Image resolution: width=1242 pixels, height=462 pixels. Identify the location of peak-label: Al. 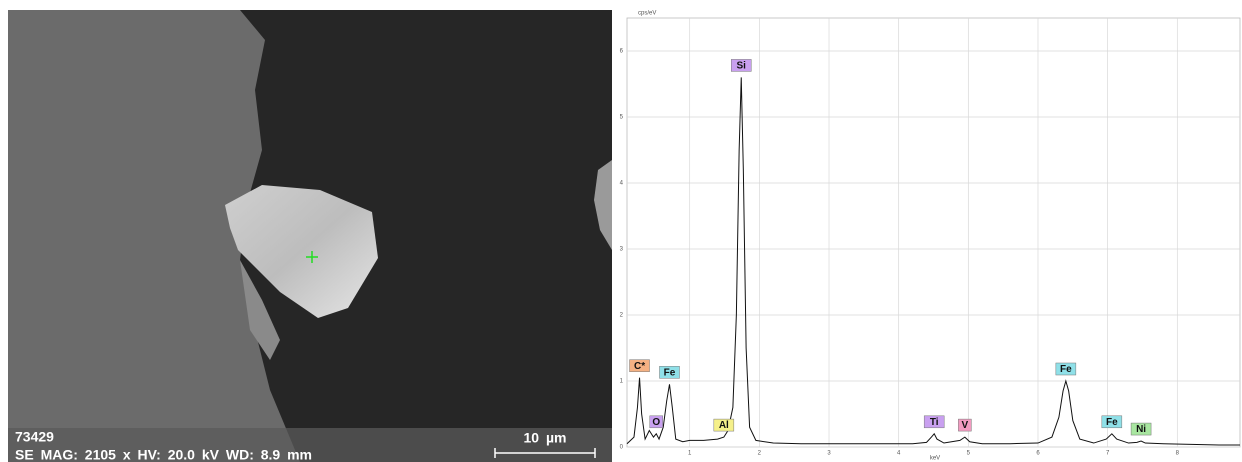
(724, 425).